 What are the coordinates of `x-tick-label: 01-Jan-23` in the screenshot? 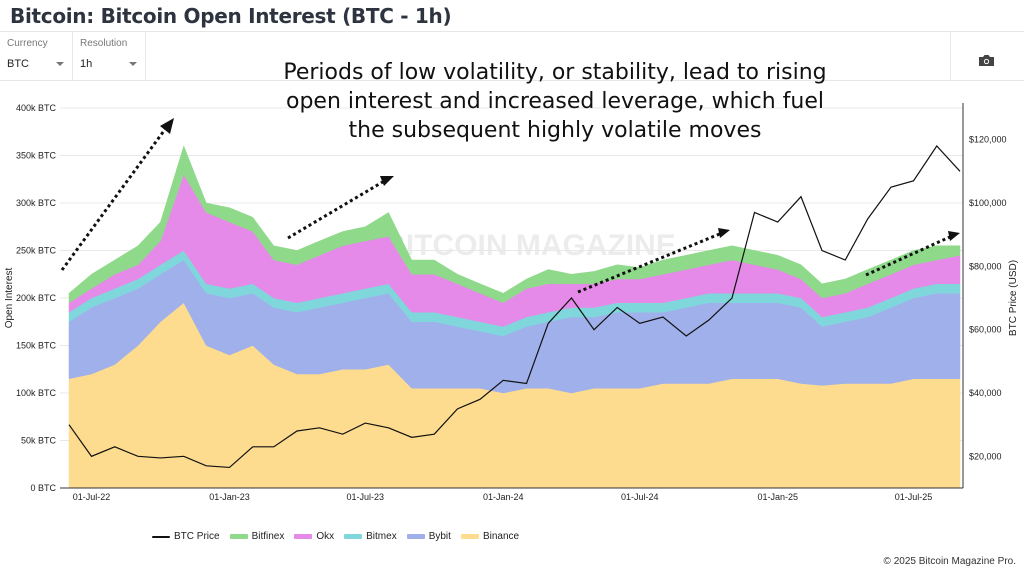 It's located at (229, 497).